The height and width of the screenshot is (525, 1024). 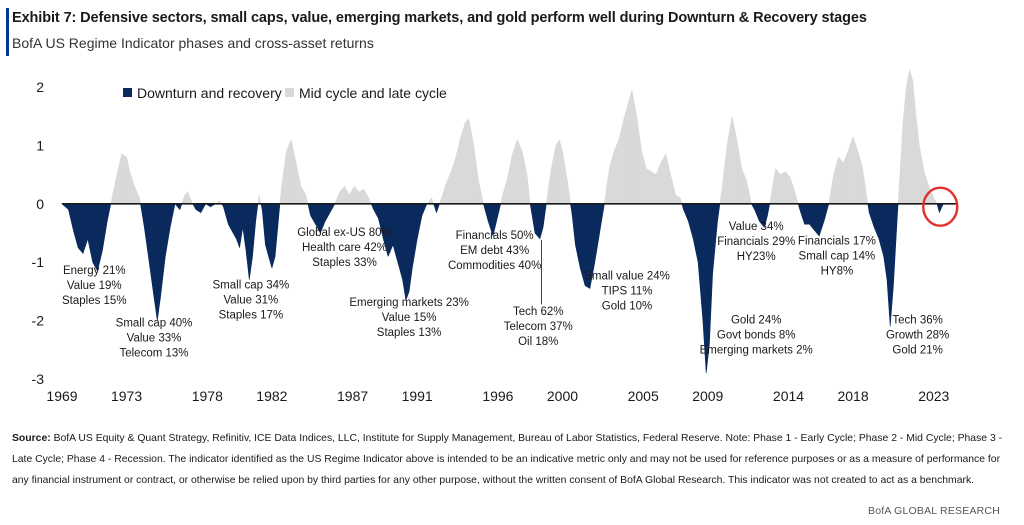 What do you see at coordinates (934, 511) in the screenshot?
I see `brand-label: BofA GLOBAL RESEARCH` at bounding box center [934, 511].